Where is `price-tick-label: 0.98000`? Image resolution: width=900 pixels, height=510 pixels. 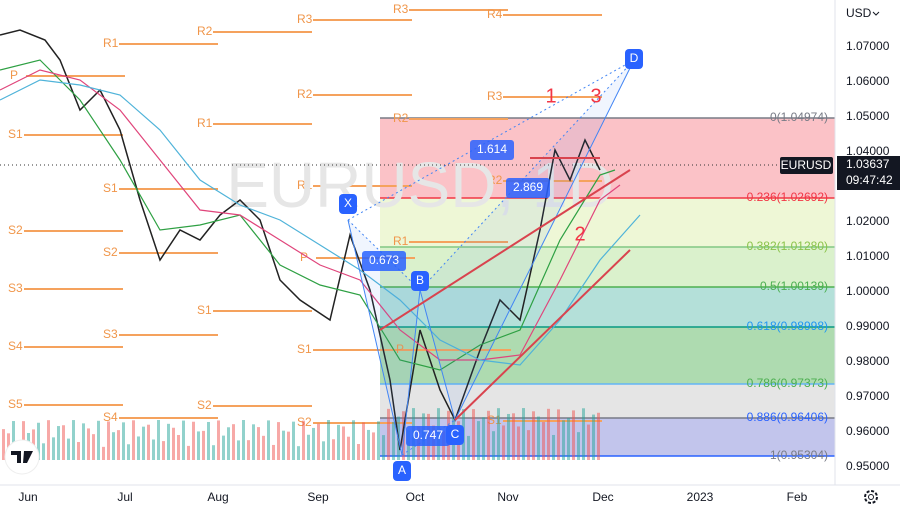
price-tick-label: 0.98000 is located at coordinates (868, 361).